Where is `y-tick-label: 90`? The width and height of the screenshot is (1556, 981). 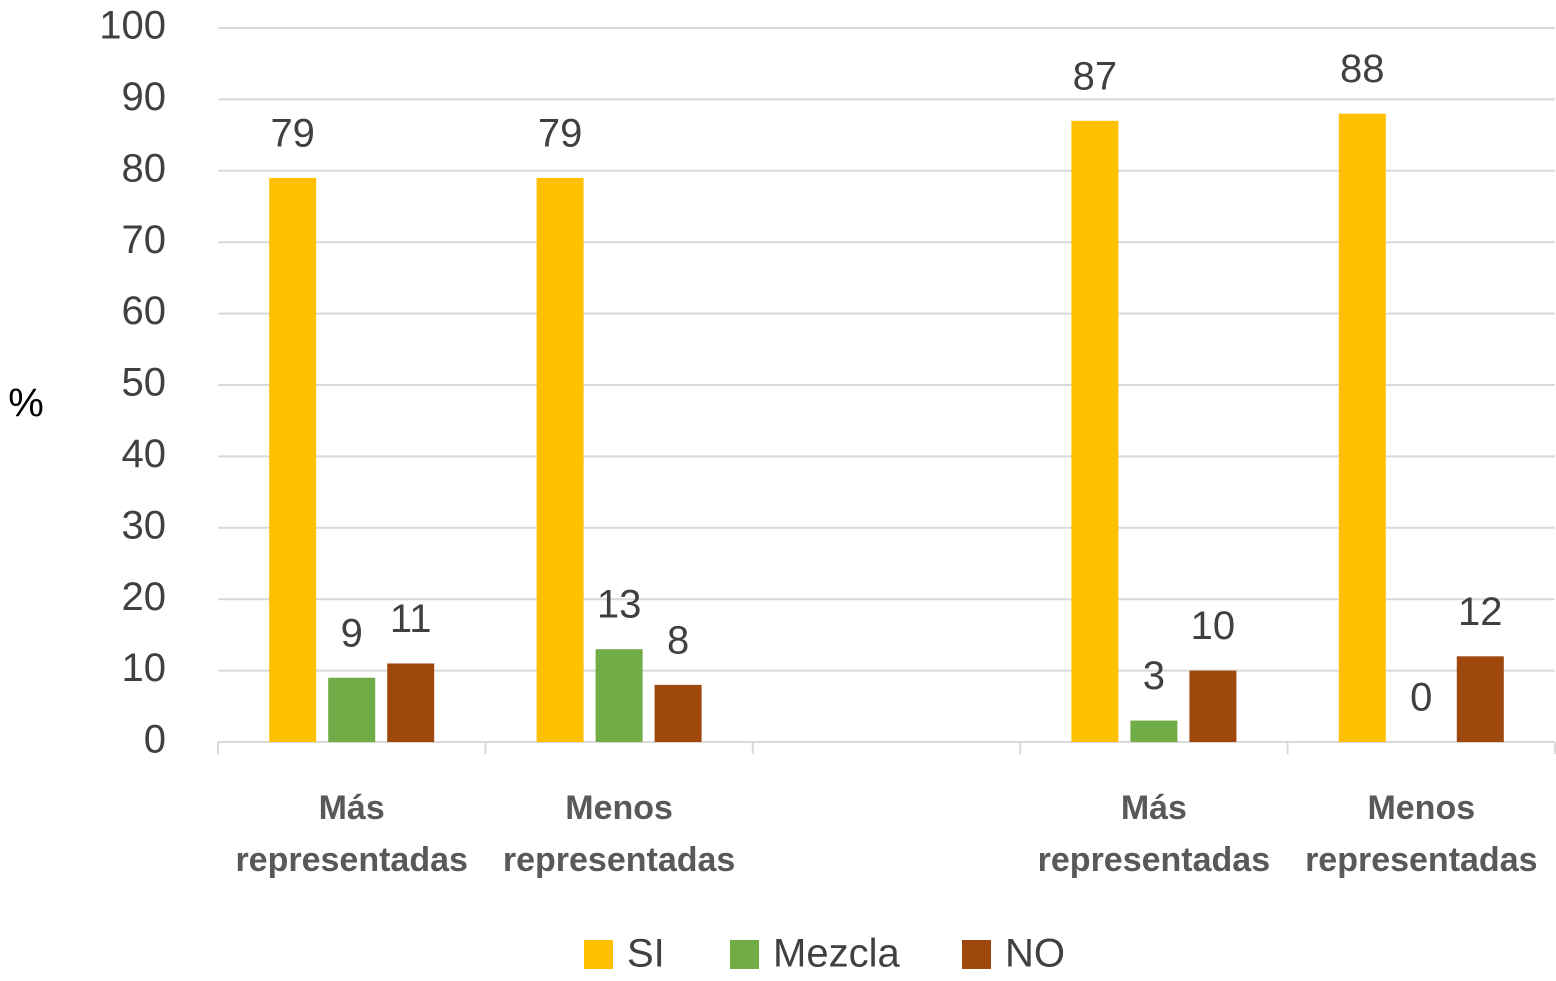 y-tick-label: 90 is located at coordinates (144, 97).